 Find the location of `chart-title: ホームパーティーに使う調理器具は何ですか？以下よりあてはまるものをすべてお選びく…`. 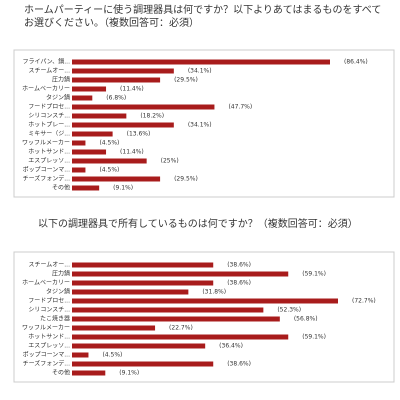

chart-title: ホームパーティーに使う調理器具は何ですか？以下よりあてはまるものをすべてお選びく… is located at coordinates (203, 17).